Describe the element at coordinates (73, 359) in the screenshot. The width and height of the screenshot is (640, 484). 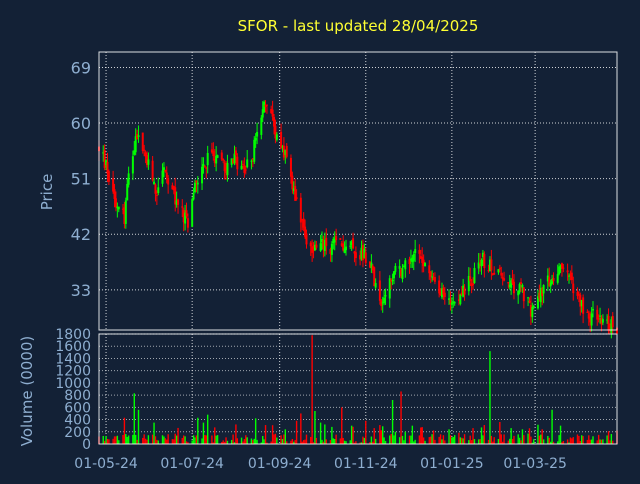
I see `volume-tick-label: 1400` at that location.